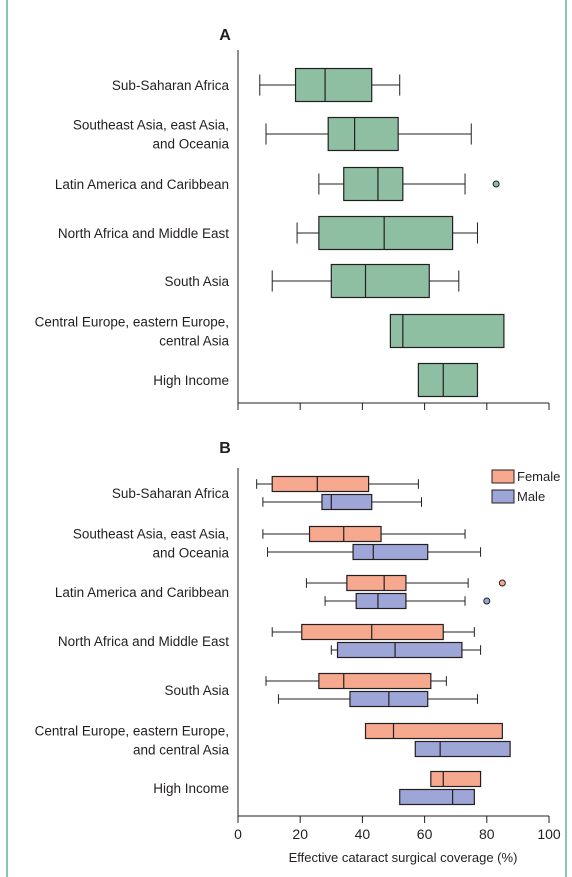 The width and height of the screenshot is (572, 877). What do you see at coordinates (143, 641) in the screenshot?
I see `category-label-b-3: North Africa and Middle East` at bounding box center [143, 641].